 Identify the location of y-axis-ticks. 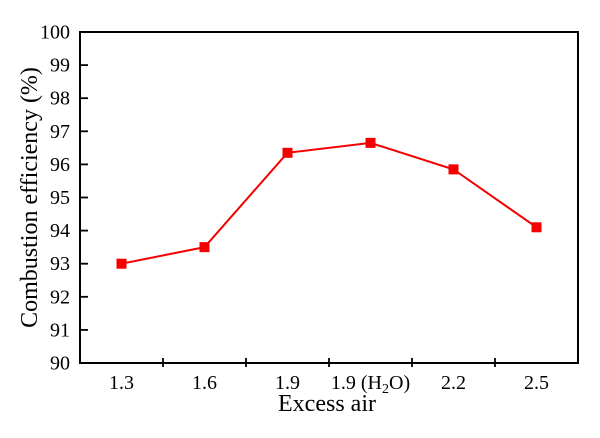
(84, 197).